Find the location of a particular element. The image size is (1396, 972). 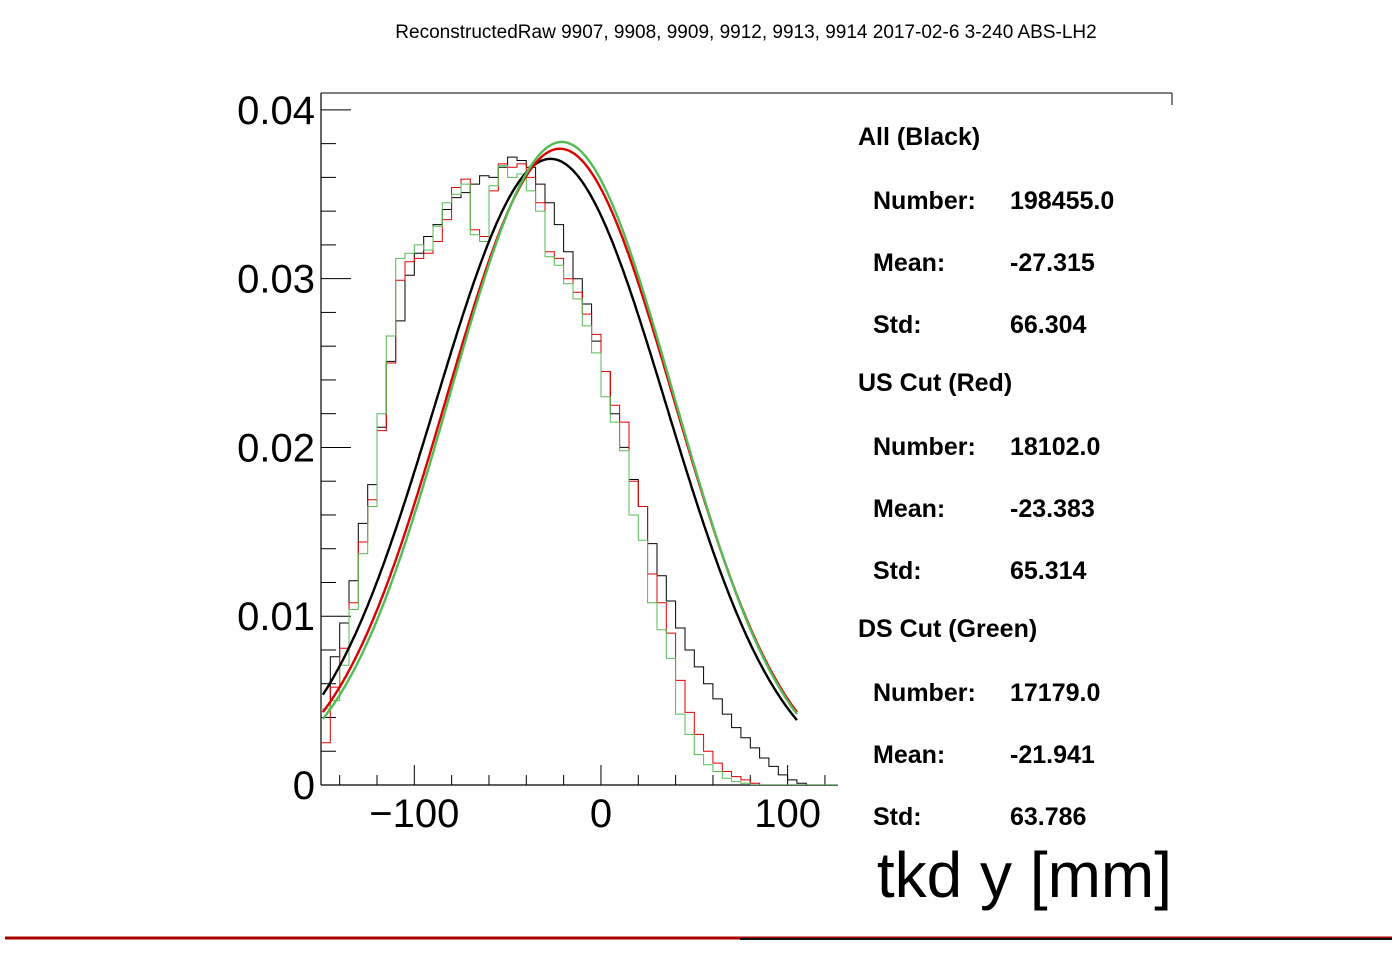

stats-value: 65.314 is located at coordinates (1048, 571).